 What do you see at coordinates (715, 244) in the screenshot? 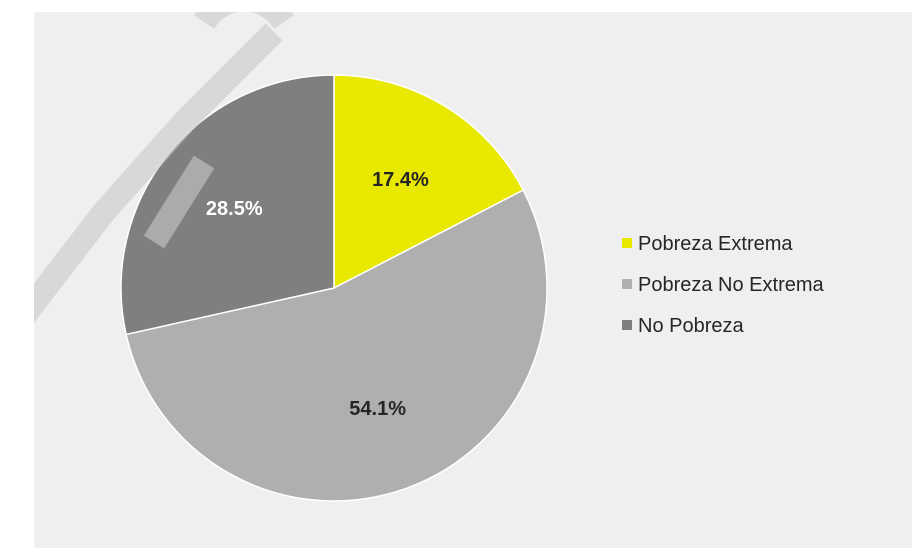
I see `legend-label: Pobreza Extrema` at bounding box center [715, 244].